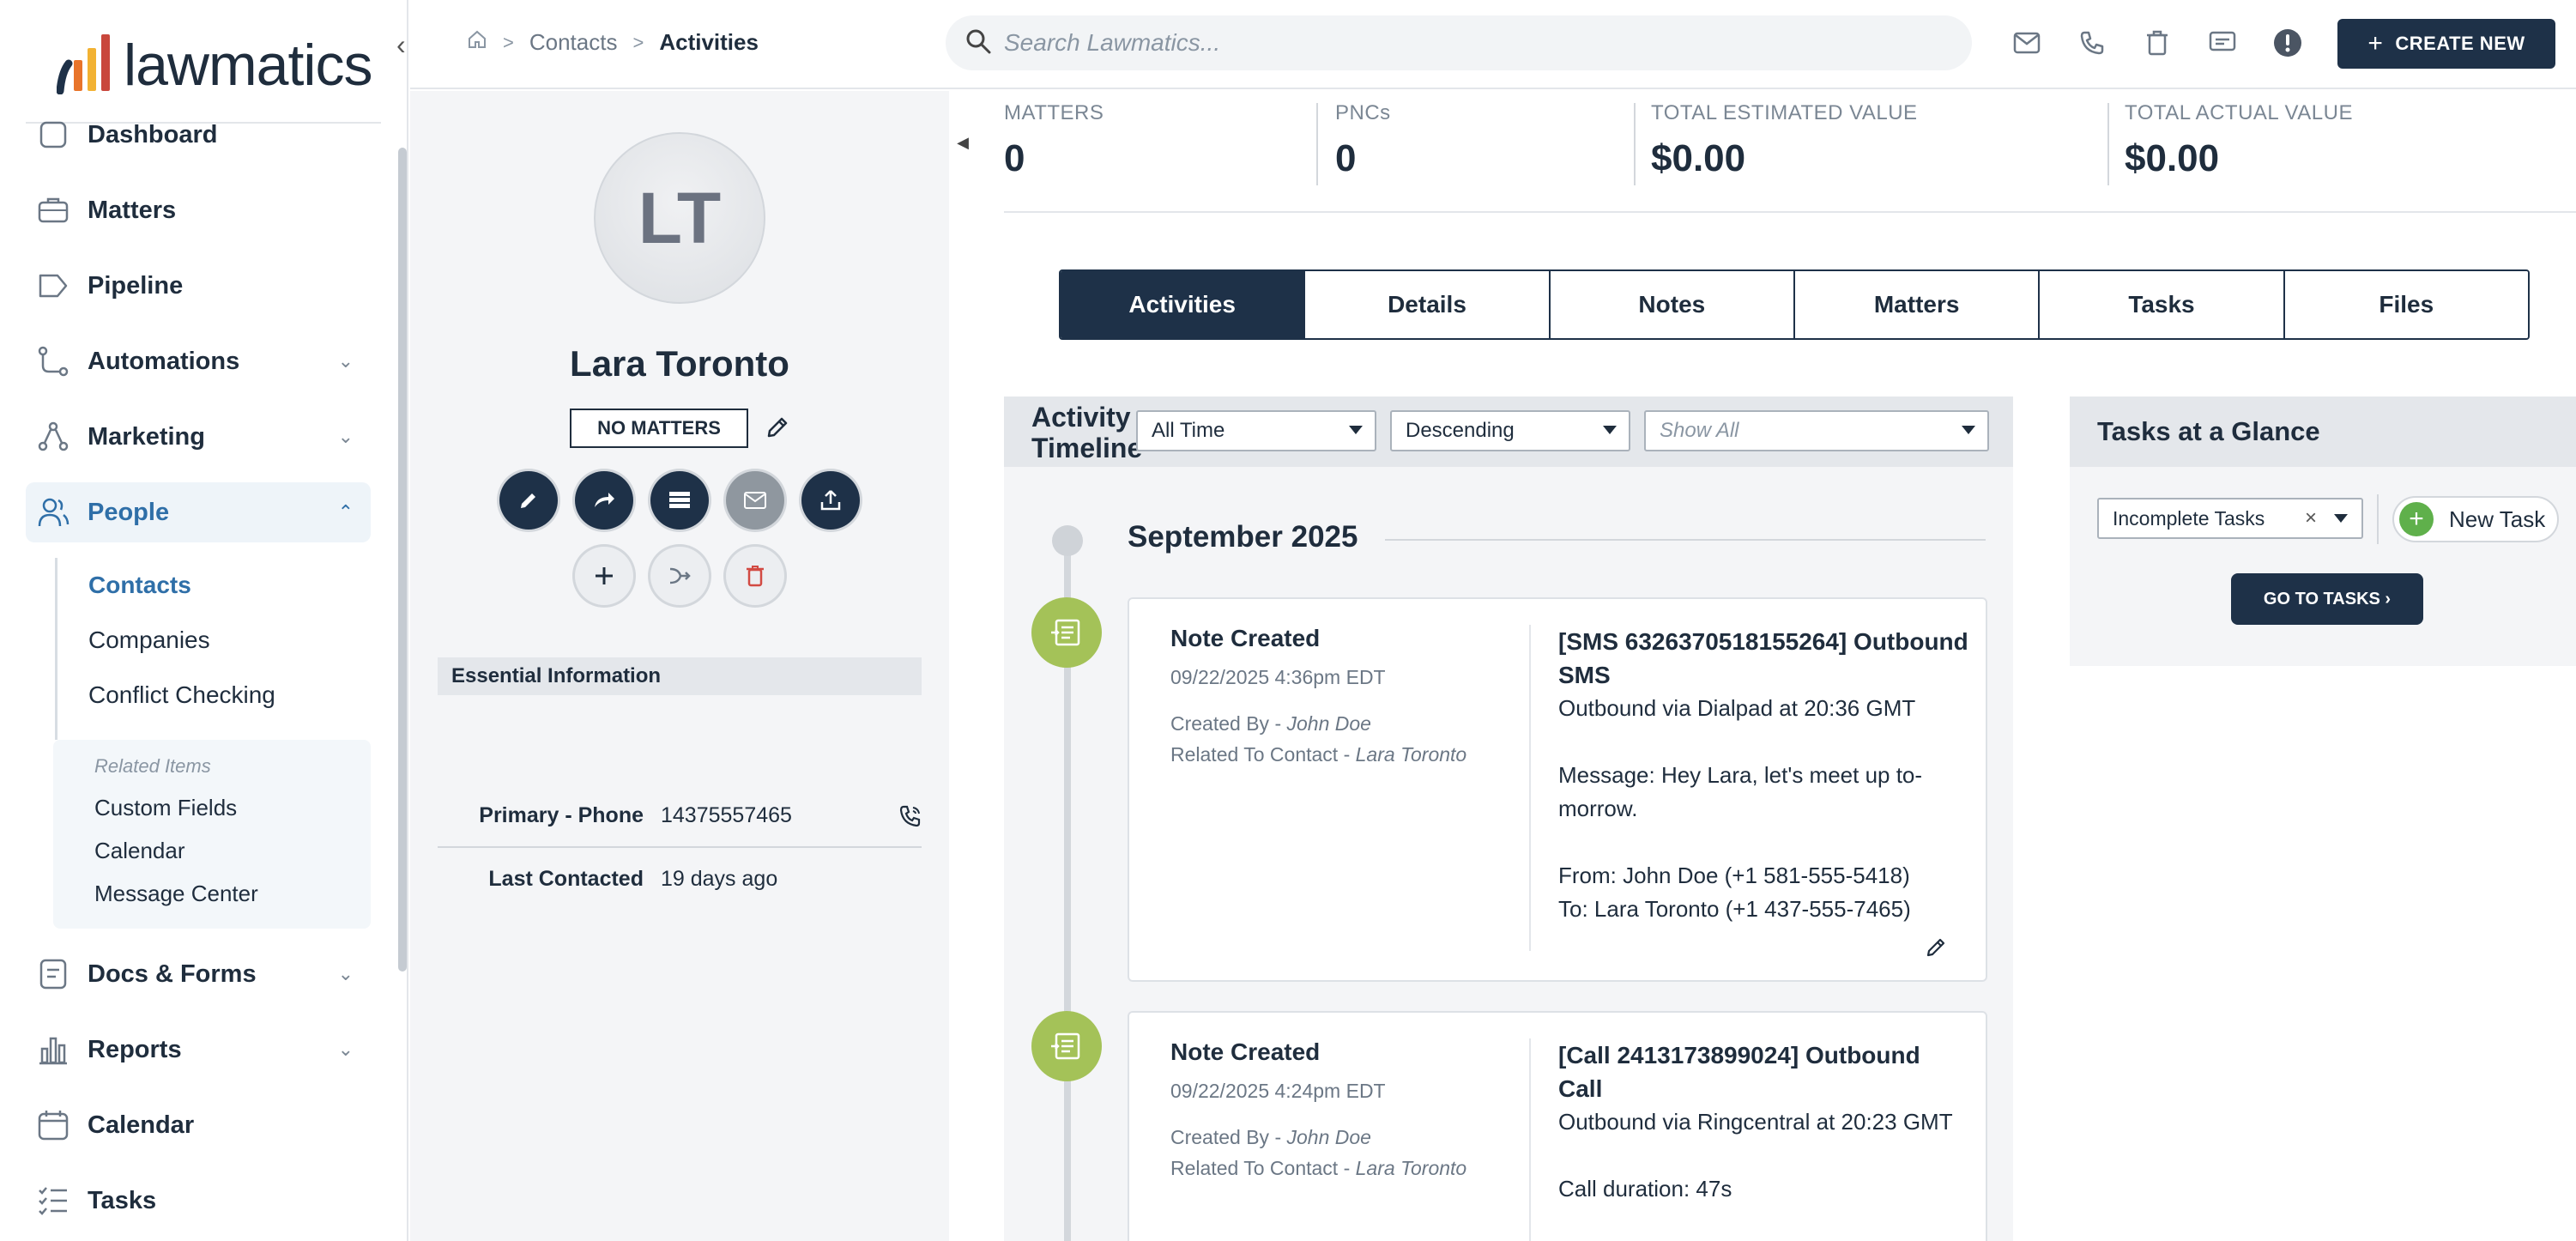 This screenshot has width=2576, height=1241. Describe the element at coordinates (755, 576) in the screenshot. I see `delete-contact-button` at that location.